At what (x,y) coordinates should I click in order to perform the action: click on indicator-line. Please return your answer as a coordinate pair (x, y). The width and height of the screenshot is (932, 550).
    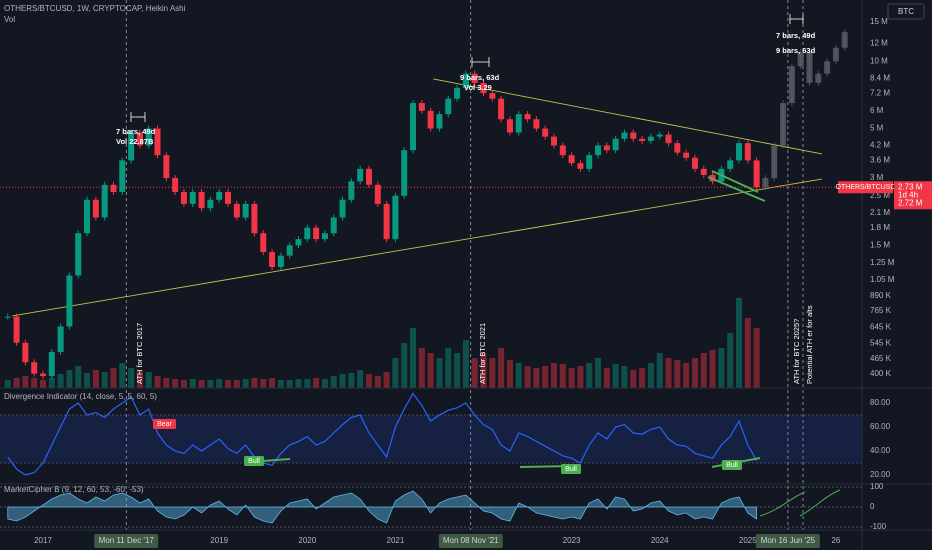
    Looking at the image, I should click on (382, 434).